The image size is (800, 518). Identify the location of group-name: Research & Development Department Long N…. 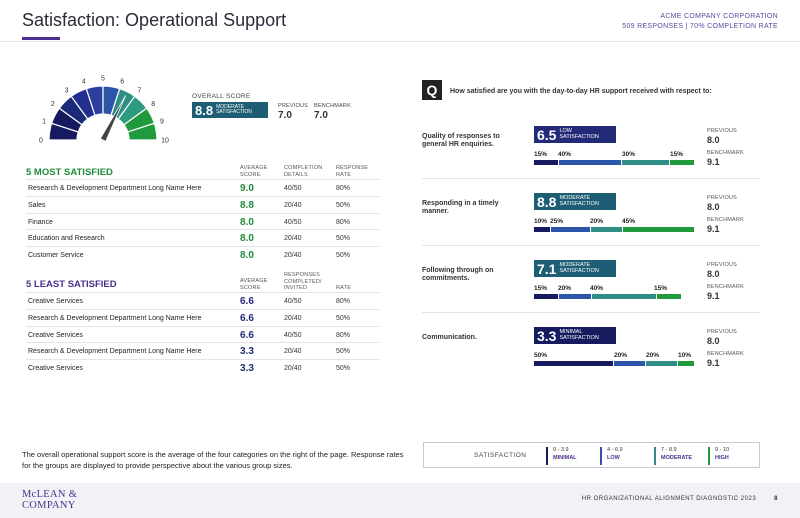
(115, 188).